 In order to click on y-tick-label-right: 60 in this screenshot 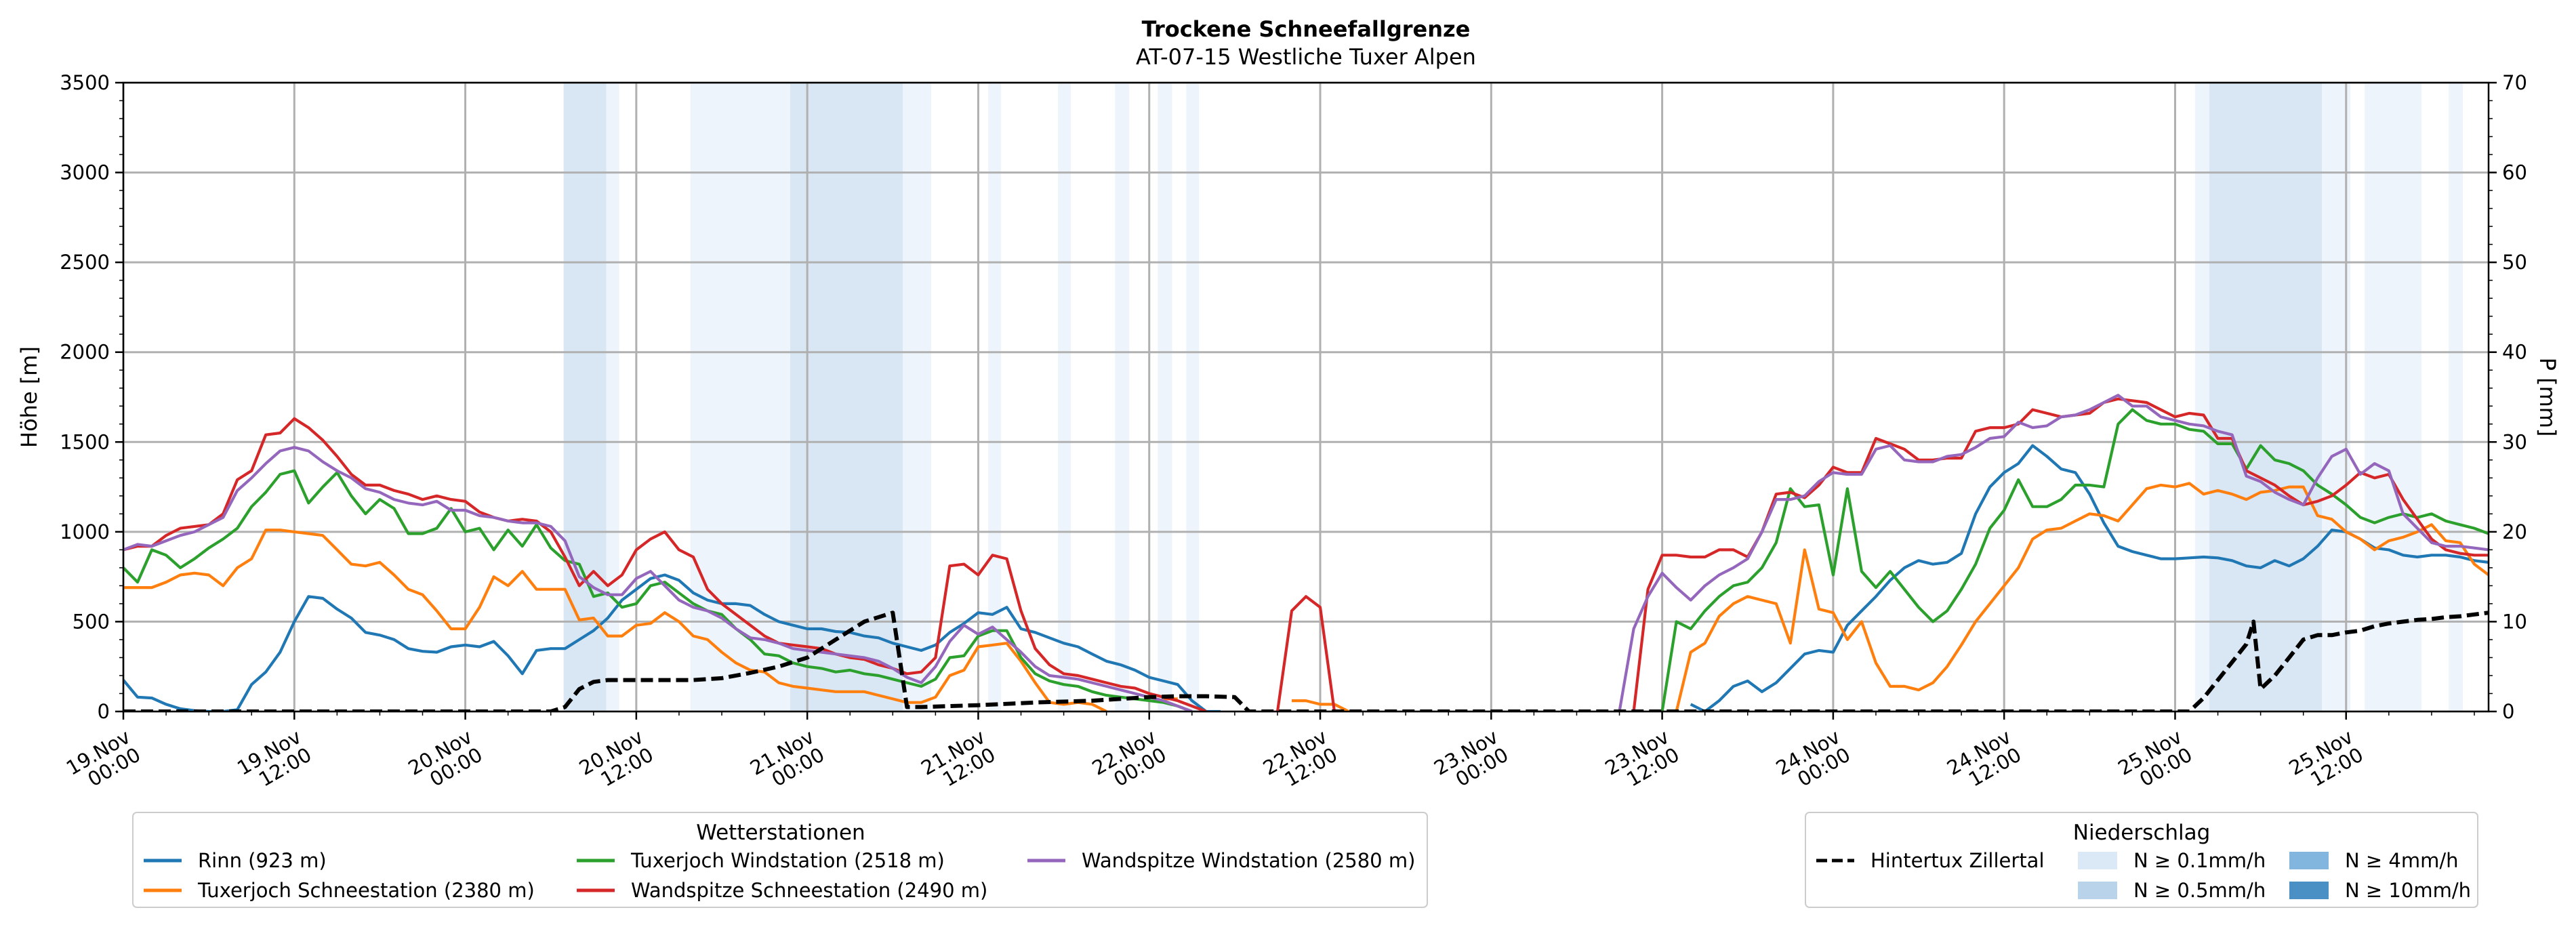, I will do `click(2514, 172)`.